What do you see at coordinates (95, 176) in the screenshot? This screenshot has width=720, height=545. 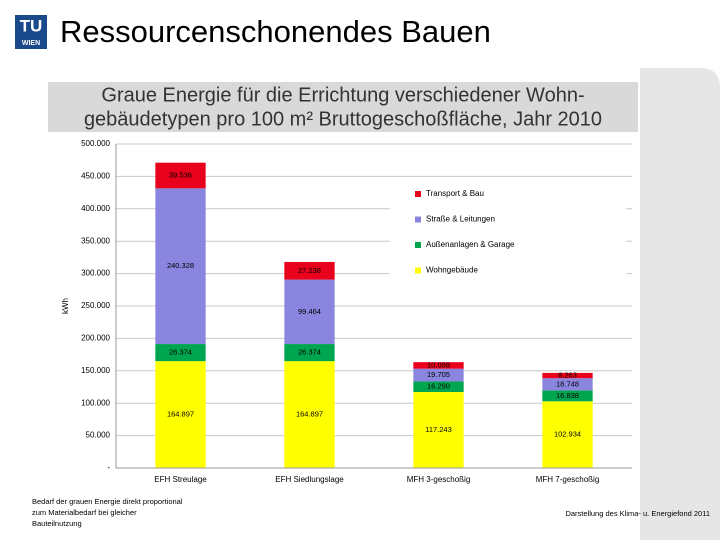 I see `y-tick-label: 450.000` at bounding box center [95, 176].